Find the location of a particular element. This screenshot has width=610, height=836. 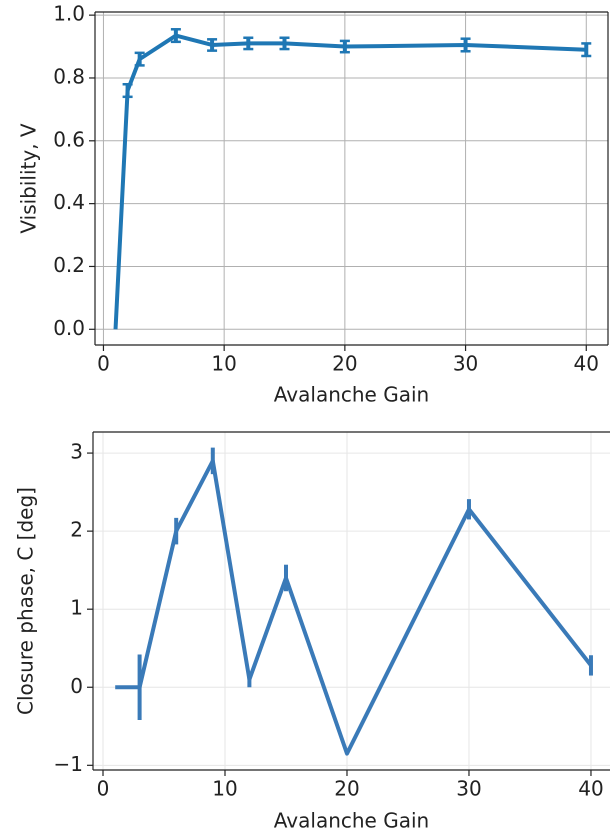

y-tick-label: 0.2 is located at coordinates (69, 265).